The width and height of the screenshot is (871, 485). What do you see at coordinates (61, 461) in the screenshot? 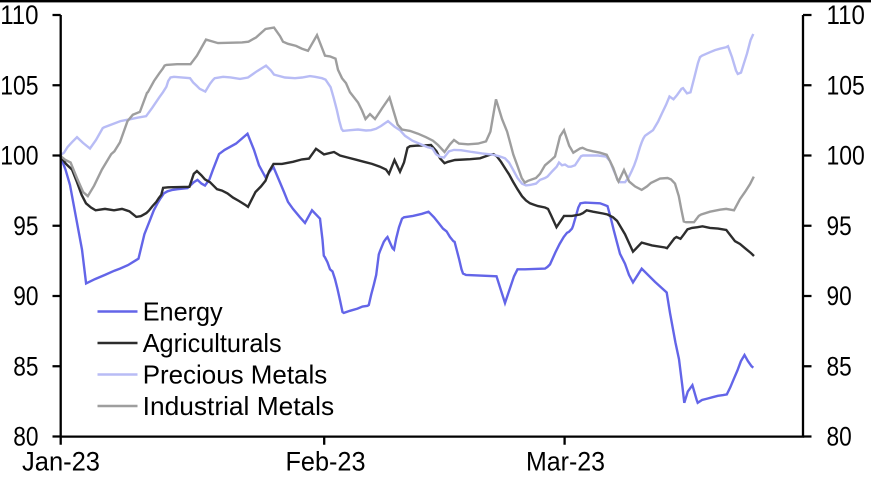
I see `svg-text: Jan-23` at bounding box center [61, 461].